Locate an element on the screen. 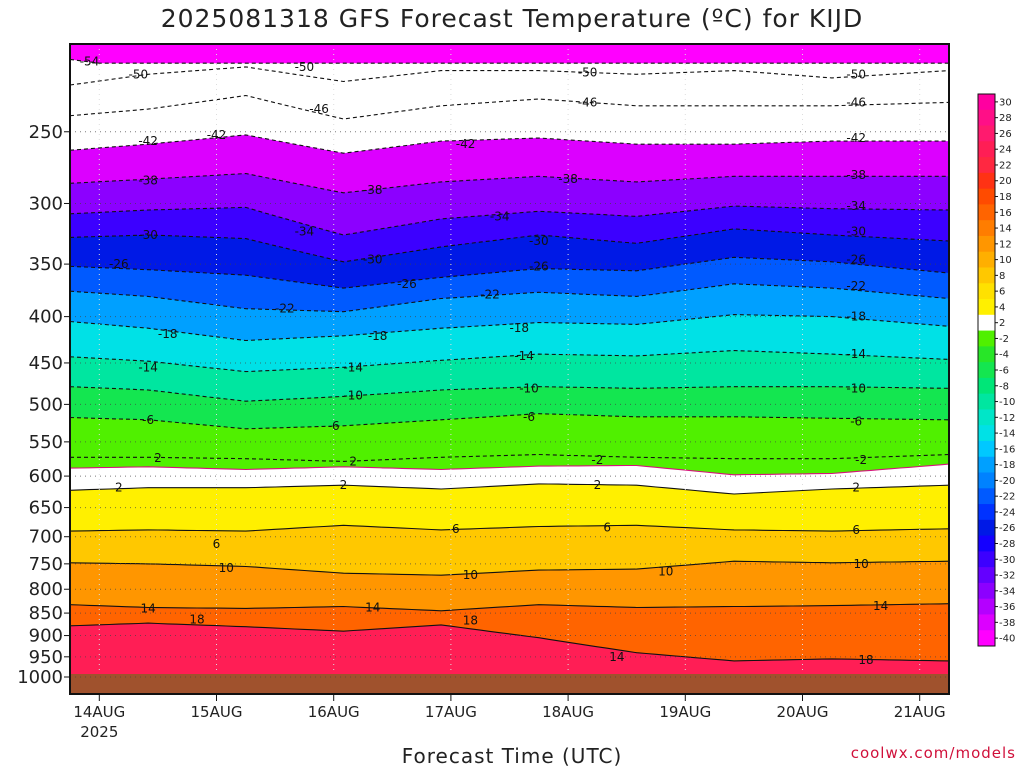 The image size is (1024, 768). colorbar-label-2: 2 is located at coordinates (1002, 323).